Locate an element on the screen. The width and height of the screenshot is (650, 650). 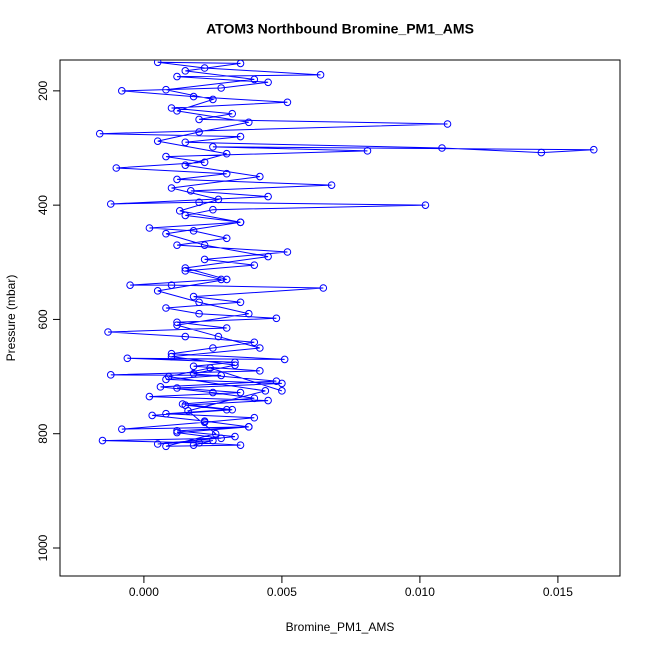
y-tick-label: 400 is located at coordinates (43, 205).